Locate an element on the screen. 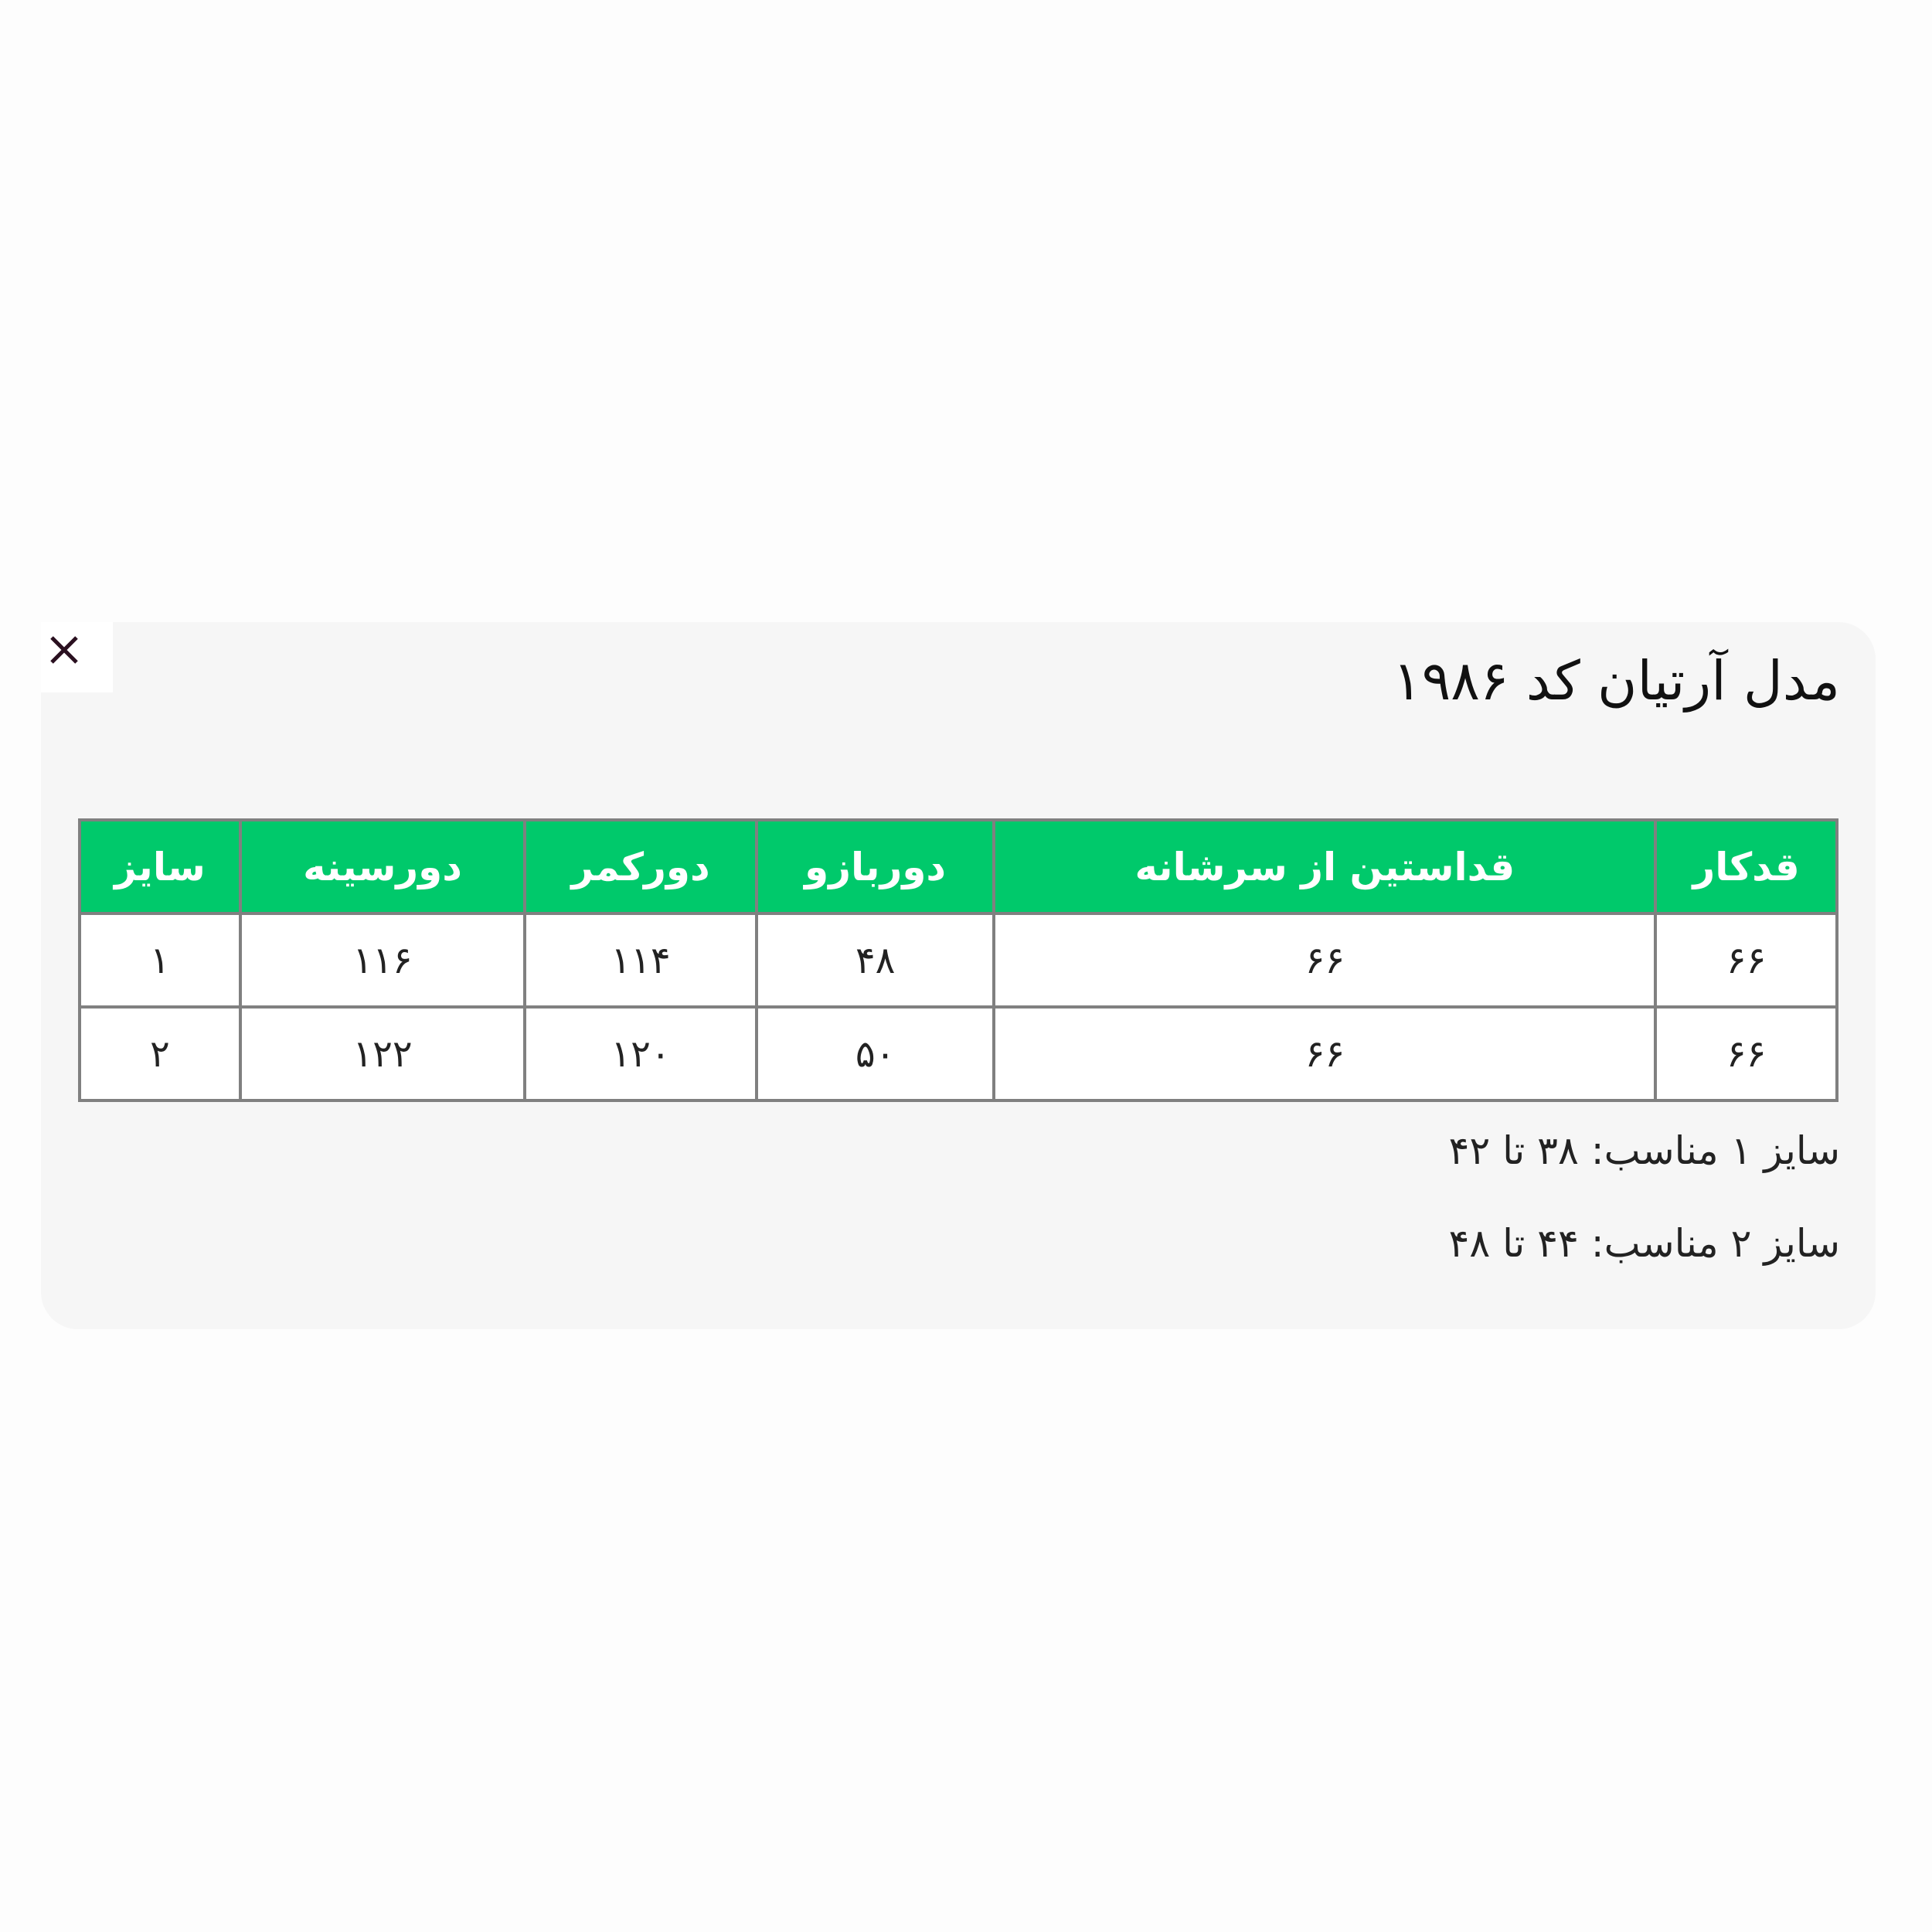 Image resolution: width=1932 pixels, height=1932 pixels. close-button is located at coordinates (77, 657).